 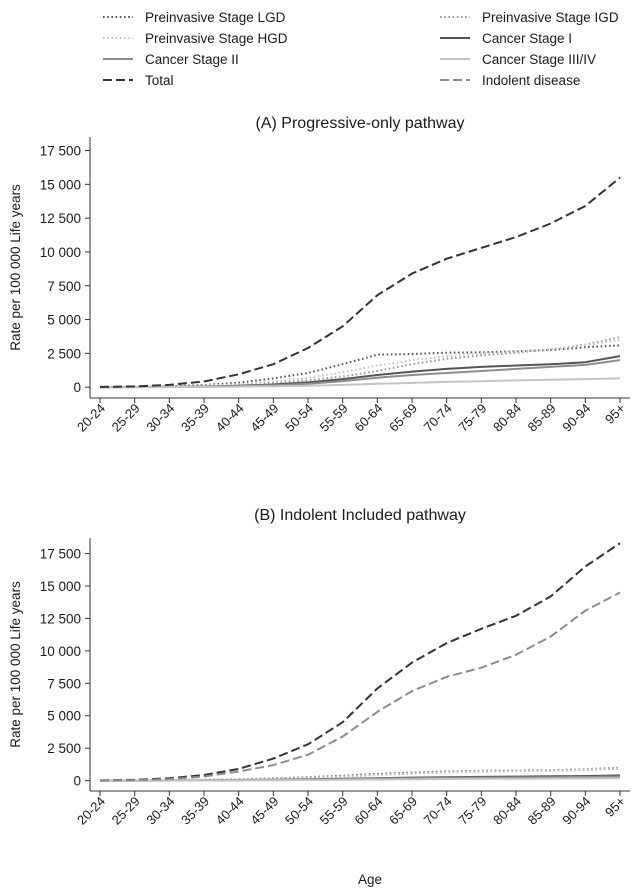 What do you see at coordinates (215, 17) in the screenshot?
I see `legend-label-preinvasive-stage-lgd: Preinvasive Stage LGD` at bounding box center [215, 17].